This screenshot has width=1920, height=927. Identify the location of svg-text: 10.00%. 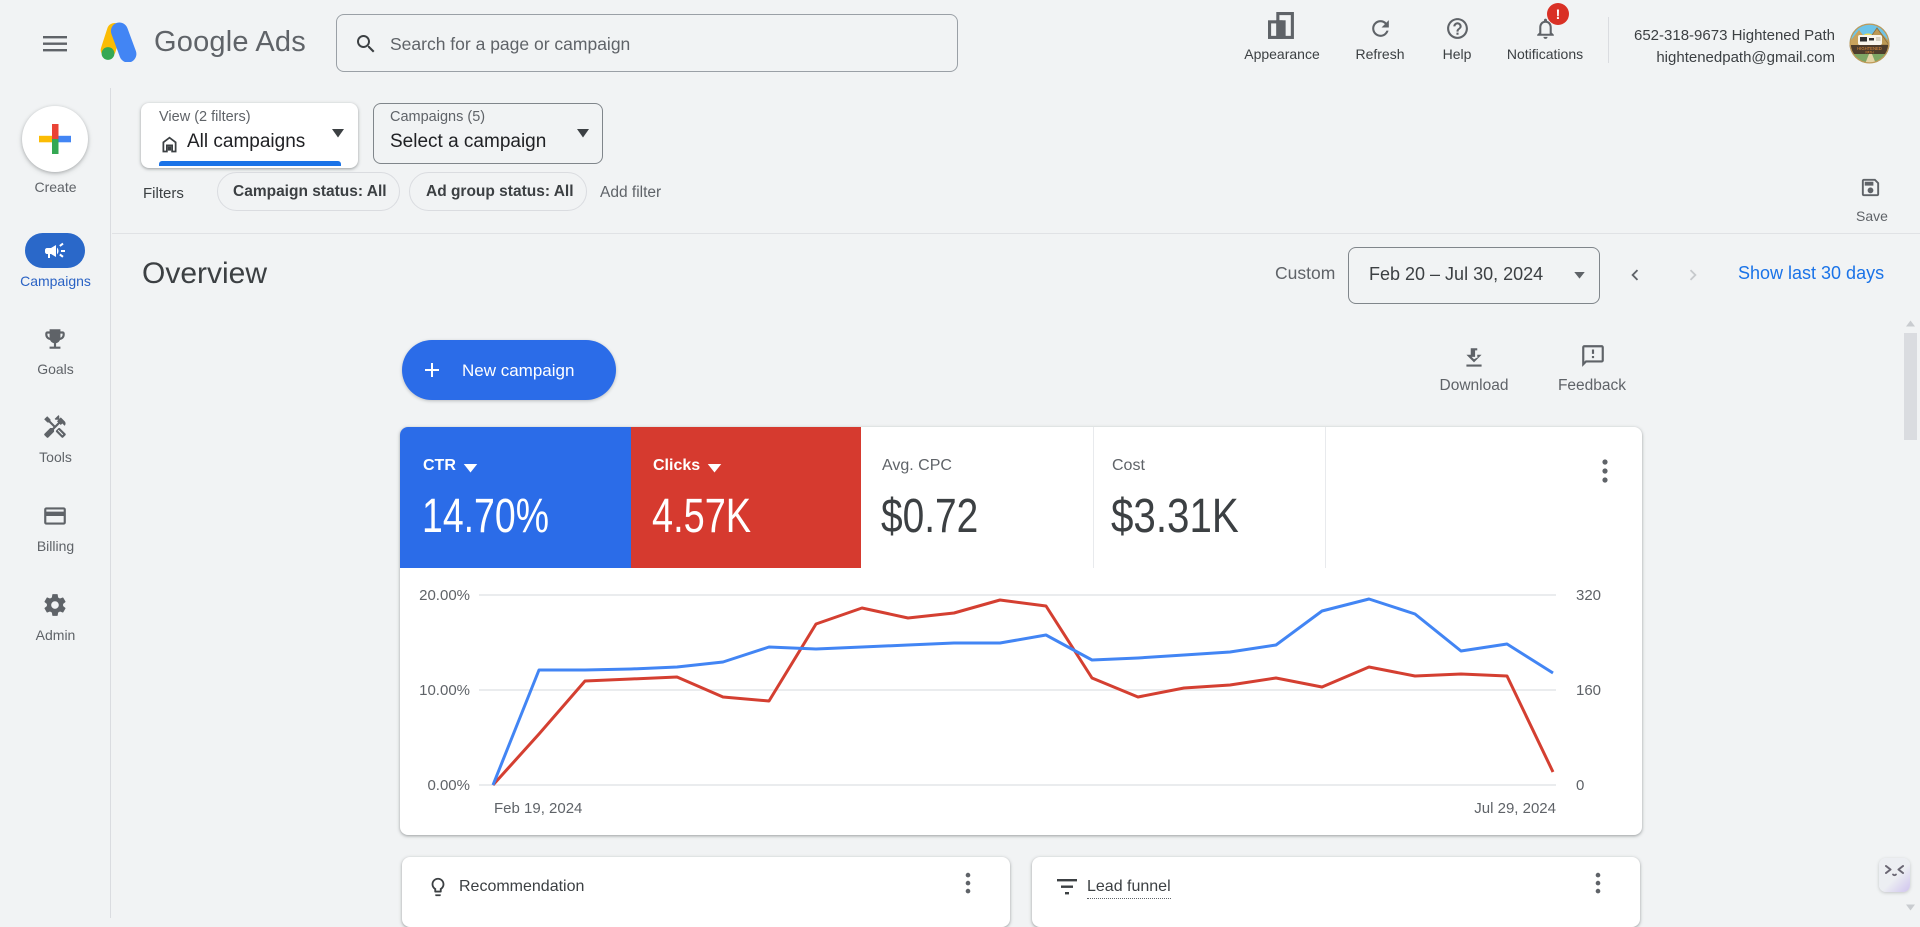
(444, 690).